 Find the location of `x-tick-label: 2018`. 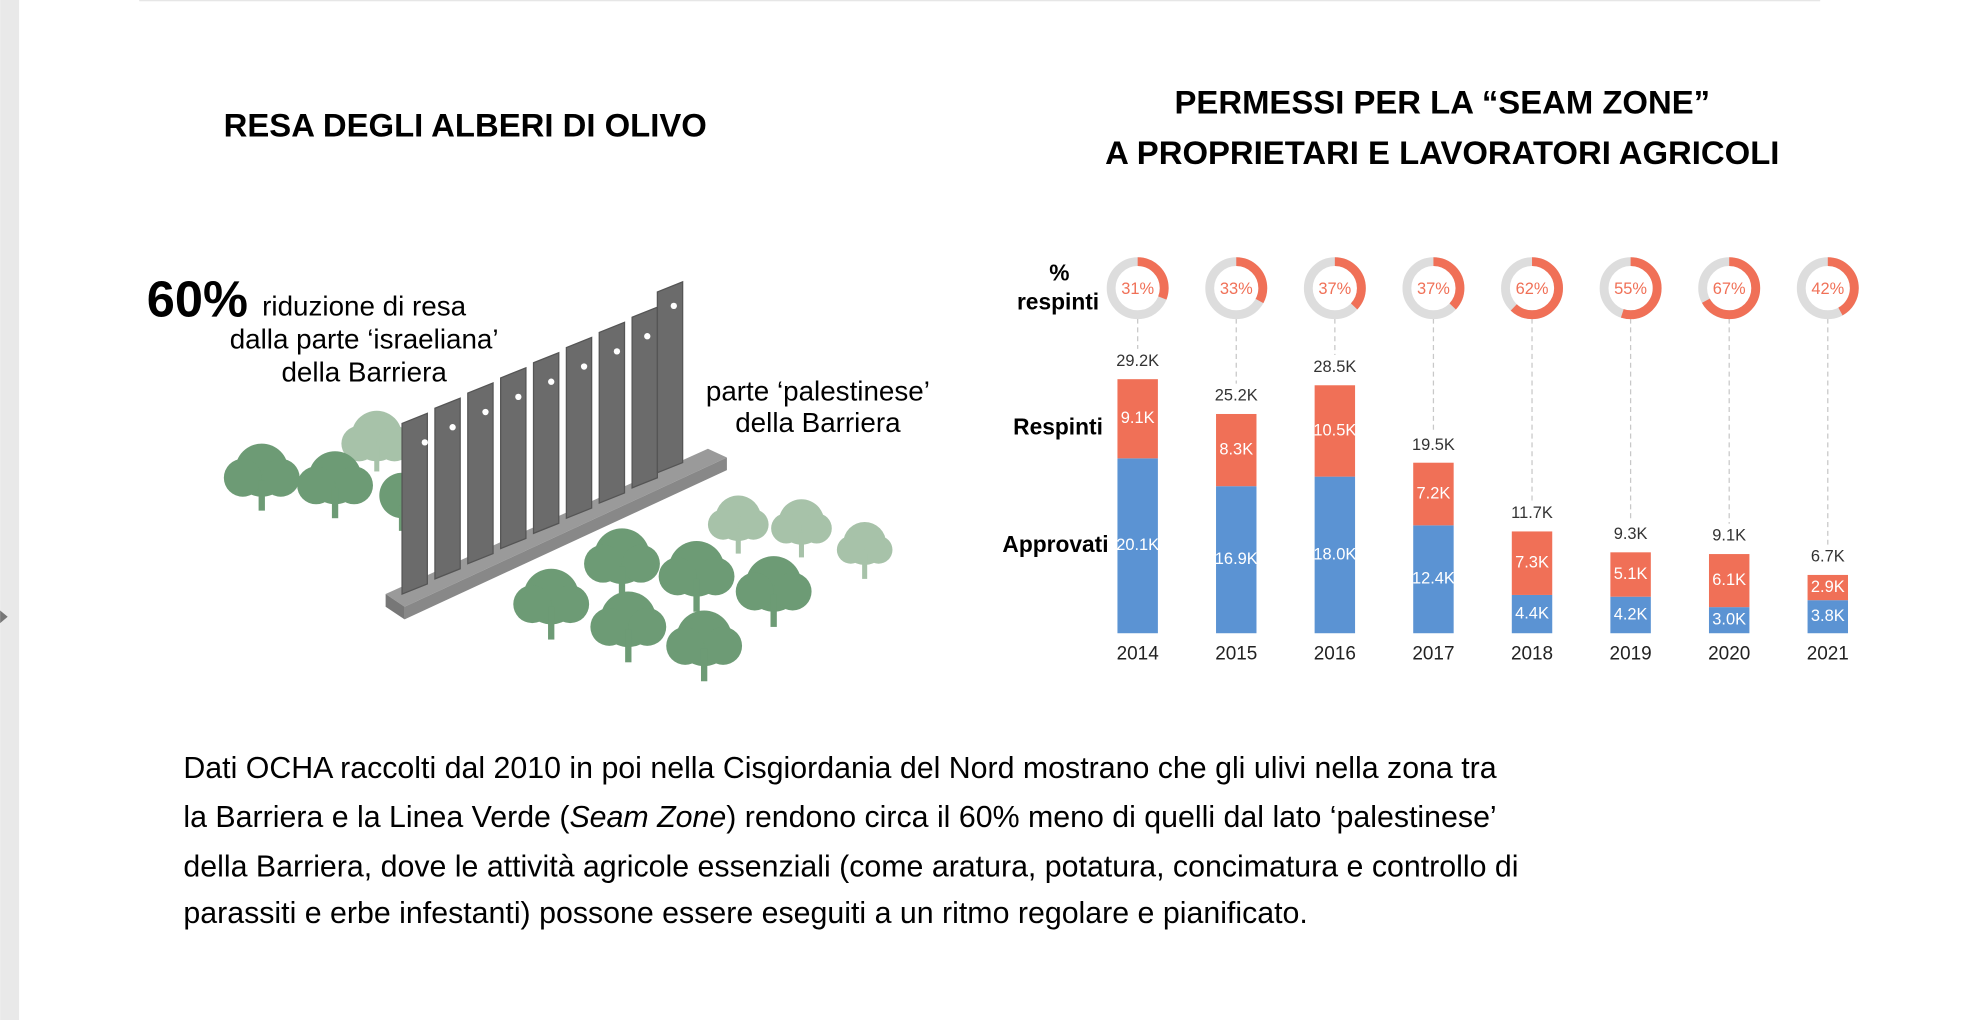

x-tick-label: 2018 is located at coordinates (1532, 654).